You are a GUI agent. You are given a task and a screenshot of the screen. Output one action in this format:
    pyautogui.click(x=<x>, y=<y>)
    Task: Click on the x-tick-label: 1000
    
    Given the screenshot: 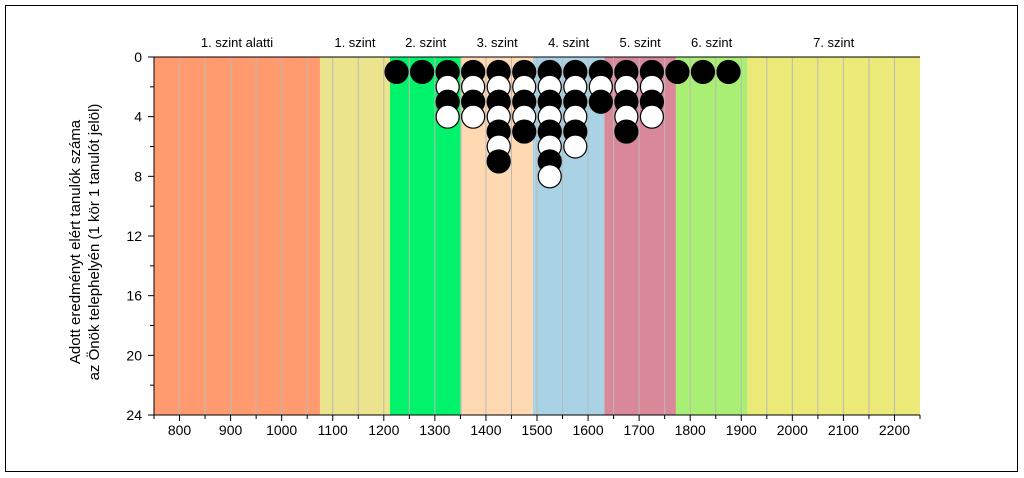 What is the action you would take?
    pyautogui.click(x=281, y=430)
    